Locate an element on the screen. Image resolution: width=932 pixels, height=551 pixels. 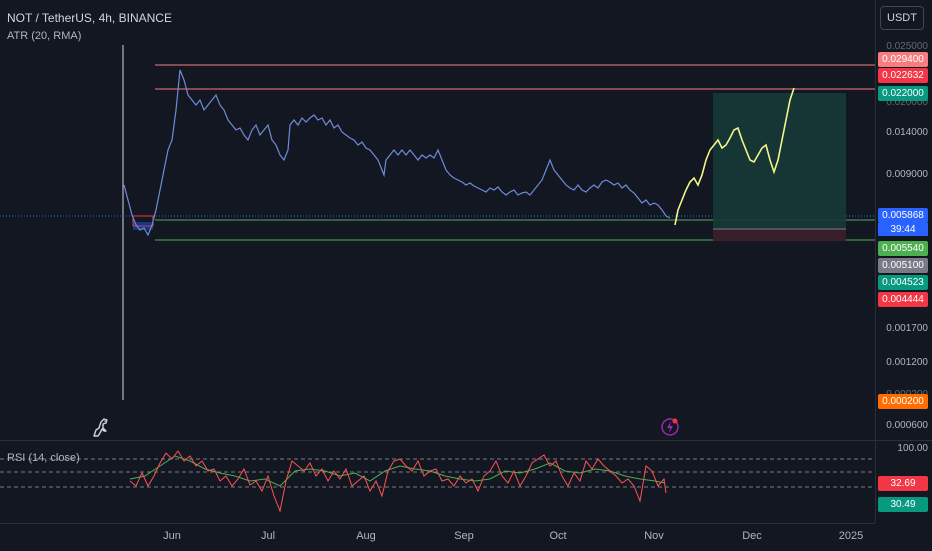
price-tick: 0.000600 is located at coordinates (907, 425).